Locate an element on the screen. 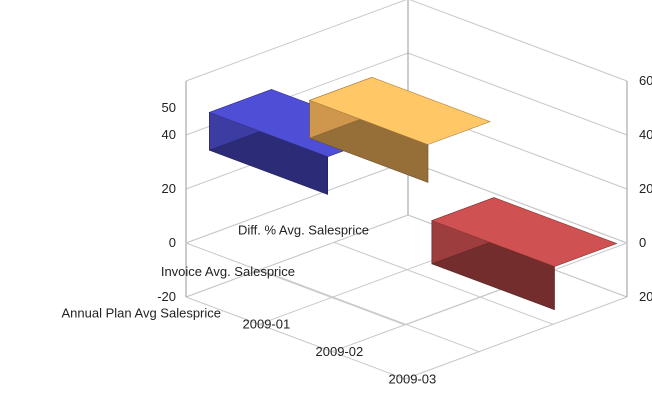  bar-invoice-avg-salesprice is located at coordinates (399, 129).